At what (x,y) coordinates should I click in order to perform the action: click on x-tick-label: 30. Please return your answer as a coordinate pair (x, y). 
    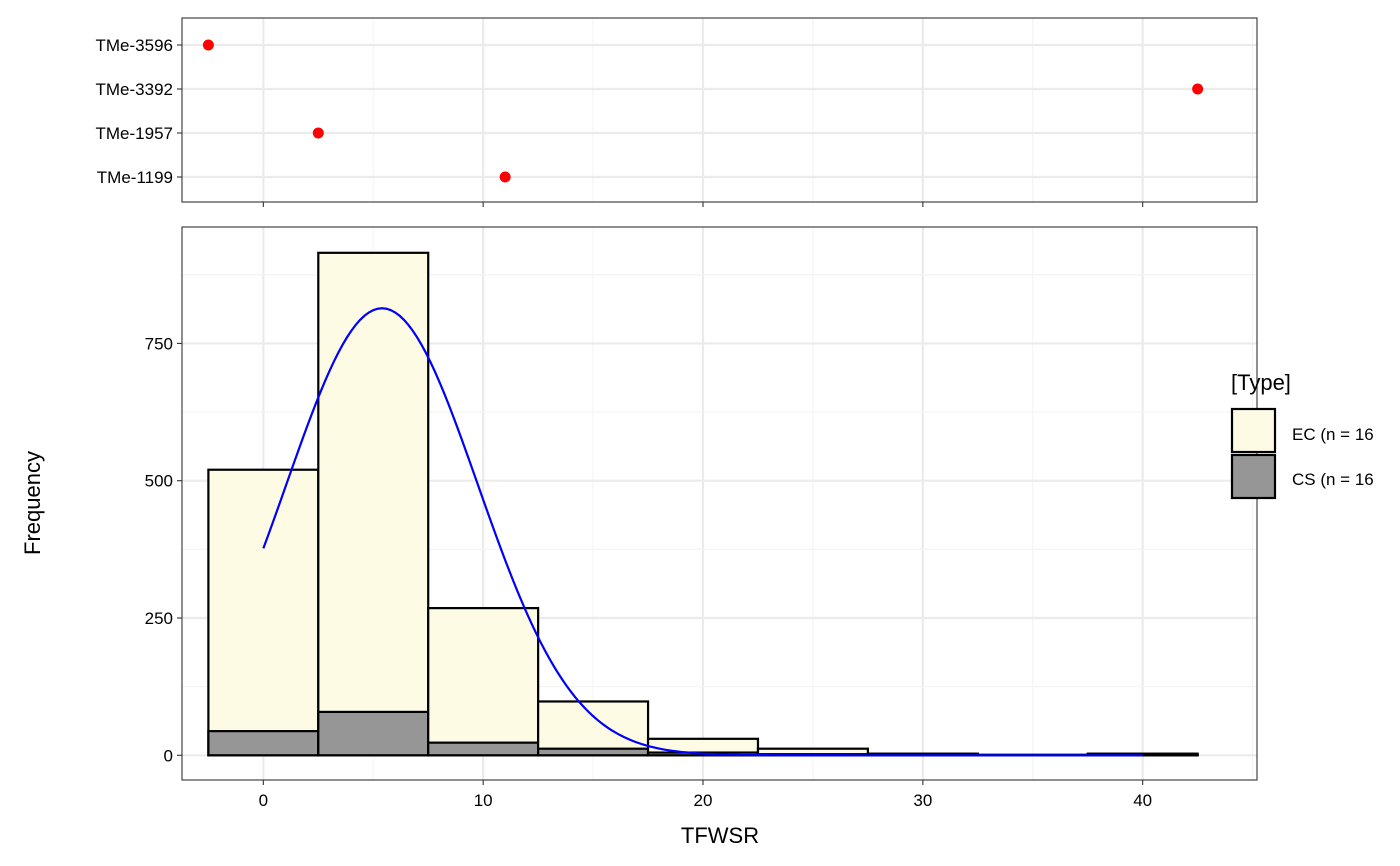
    Looking at the image, I should click on (922, 800).